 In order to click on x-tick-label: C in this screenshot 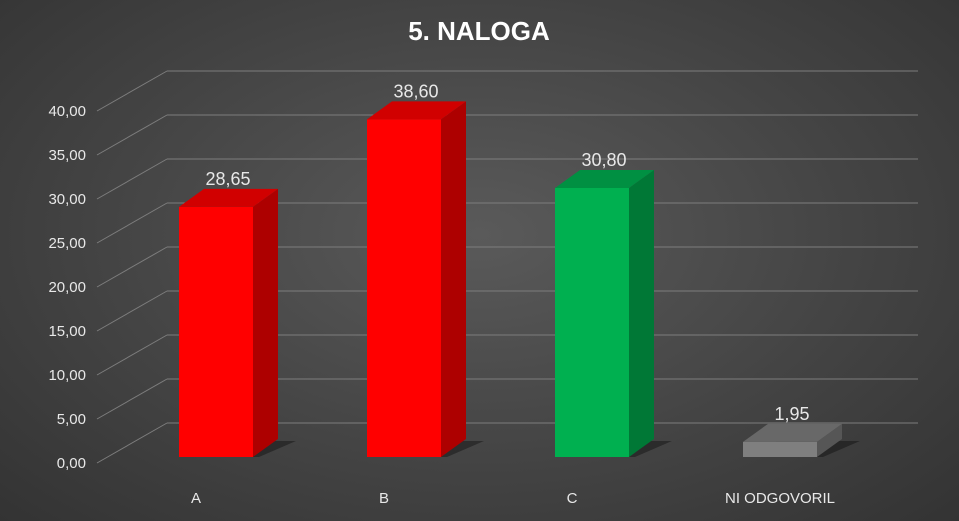, I will do `click(572, 498)`.